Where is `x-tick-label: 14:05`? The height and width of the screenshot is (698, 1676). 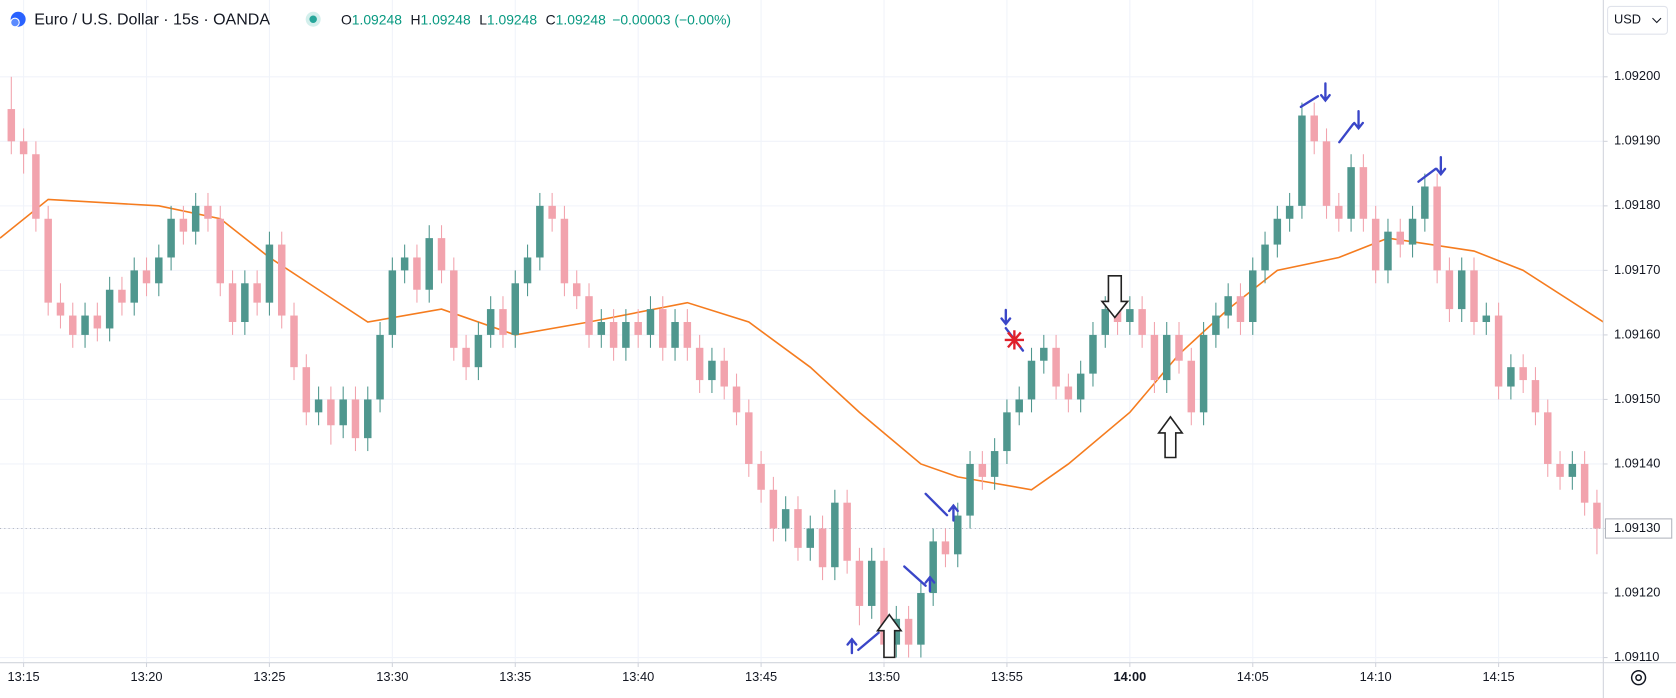 x-tick-label: 14:05 is located at coordinates (1253, 676).